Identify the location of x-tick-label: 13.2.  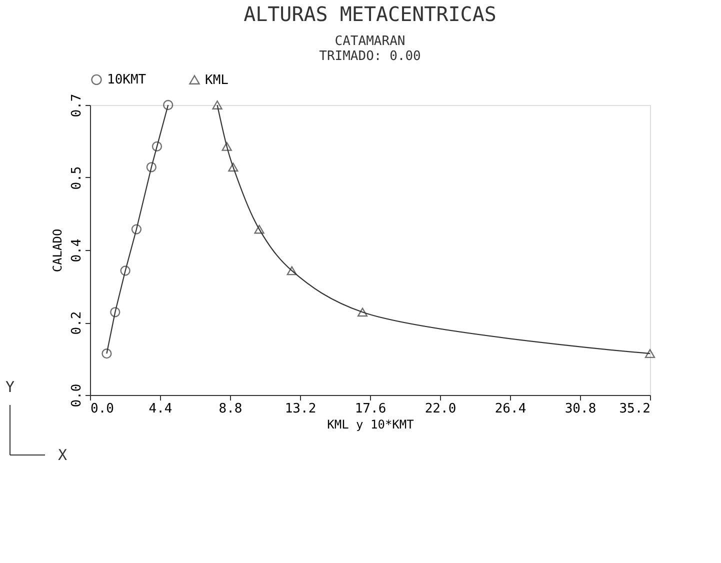
(300, 409).